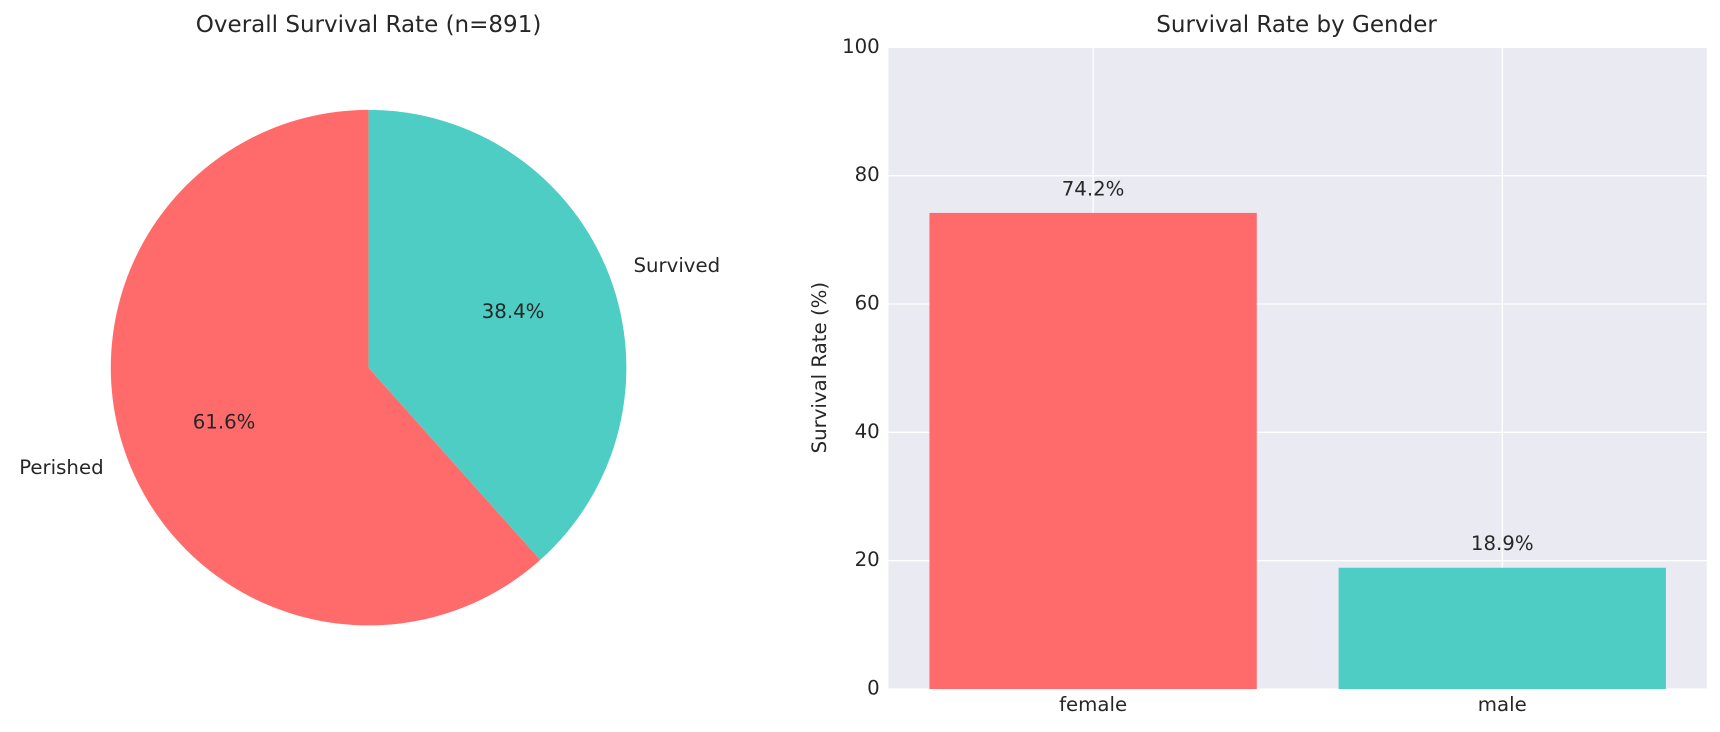 This screenshot has width=1720, height=732. Describe the element at coordinates (61, 467) in the screenshot. I see `slice-label: Perished` at that location.